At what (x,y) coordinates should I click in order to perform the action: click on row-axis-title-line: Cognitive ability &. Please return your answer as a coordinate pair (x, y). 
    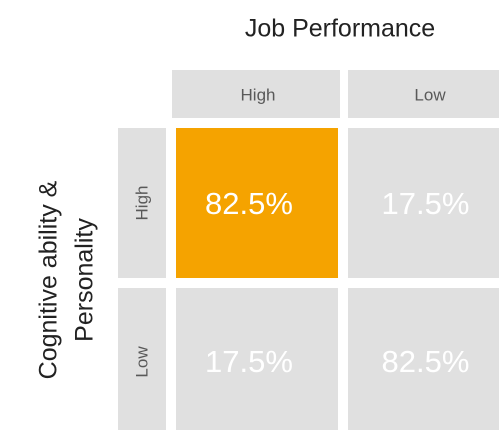
    Looking at the image, I should click on (49, 279).